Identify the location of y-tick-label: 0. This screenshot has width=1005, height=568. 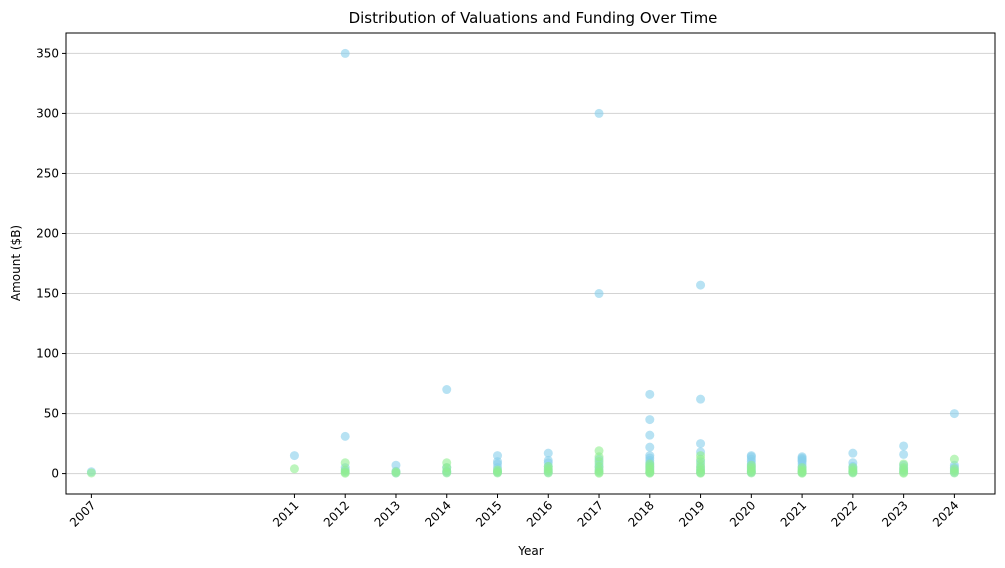
(55, 474).